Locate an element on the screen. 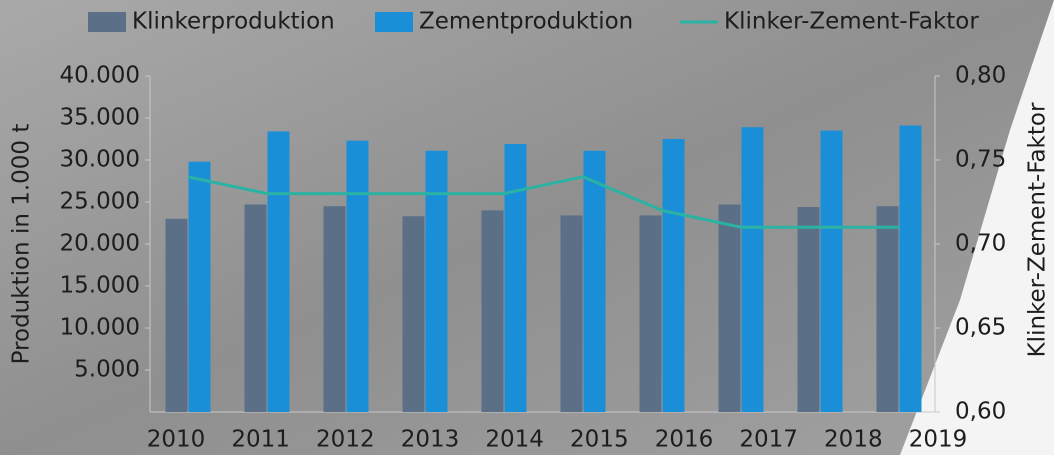 The image size is (1054, 455). y-tick-label: 10.000 is located at coordinates (100, 328).